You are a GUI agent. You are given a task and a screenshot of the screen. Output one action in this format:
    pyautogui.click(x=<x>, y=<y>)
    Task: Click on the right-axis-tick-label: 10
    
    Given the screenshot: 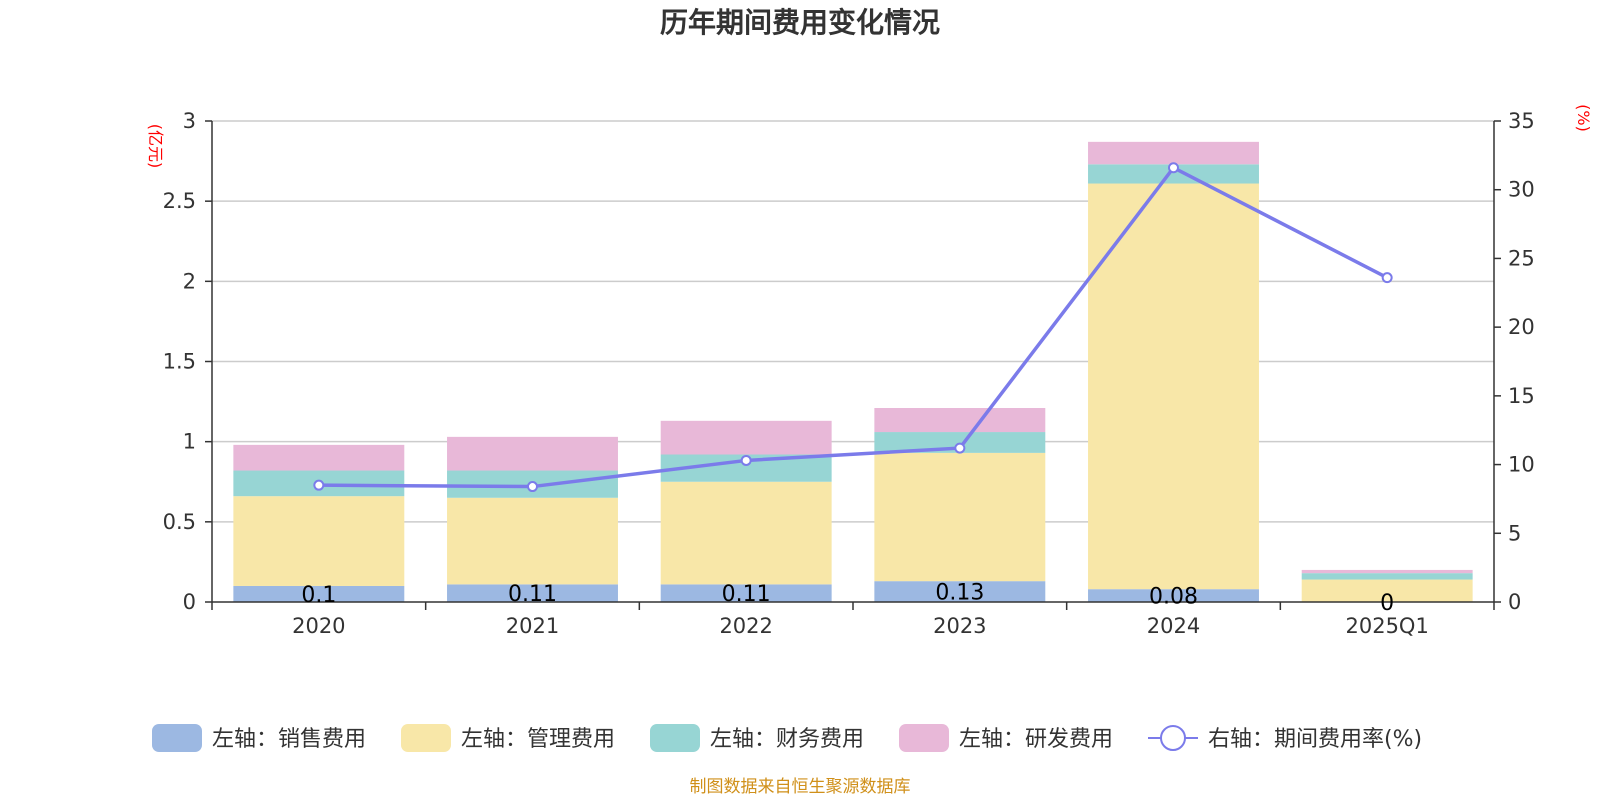 What is the action you would take?
    pyautogui.click(x=1521, y=465)
    